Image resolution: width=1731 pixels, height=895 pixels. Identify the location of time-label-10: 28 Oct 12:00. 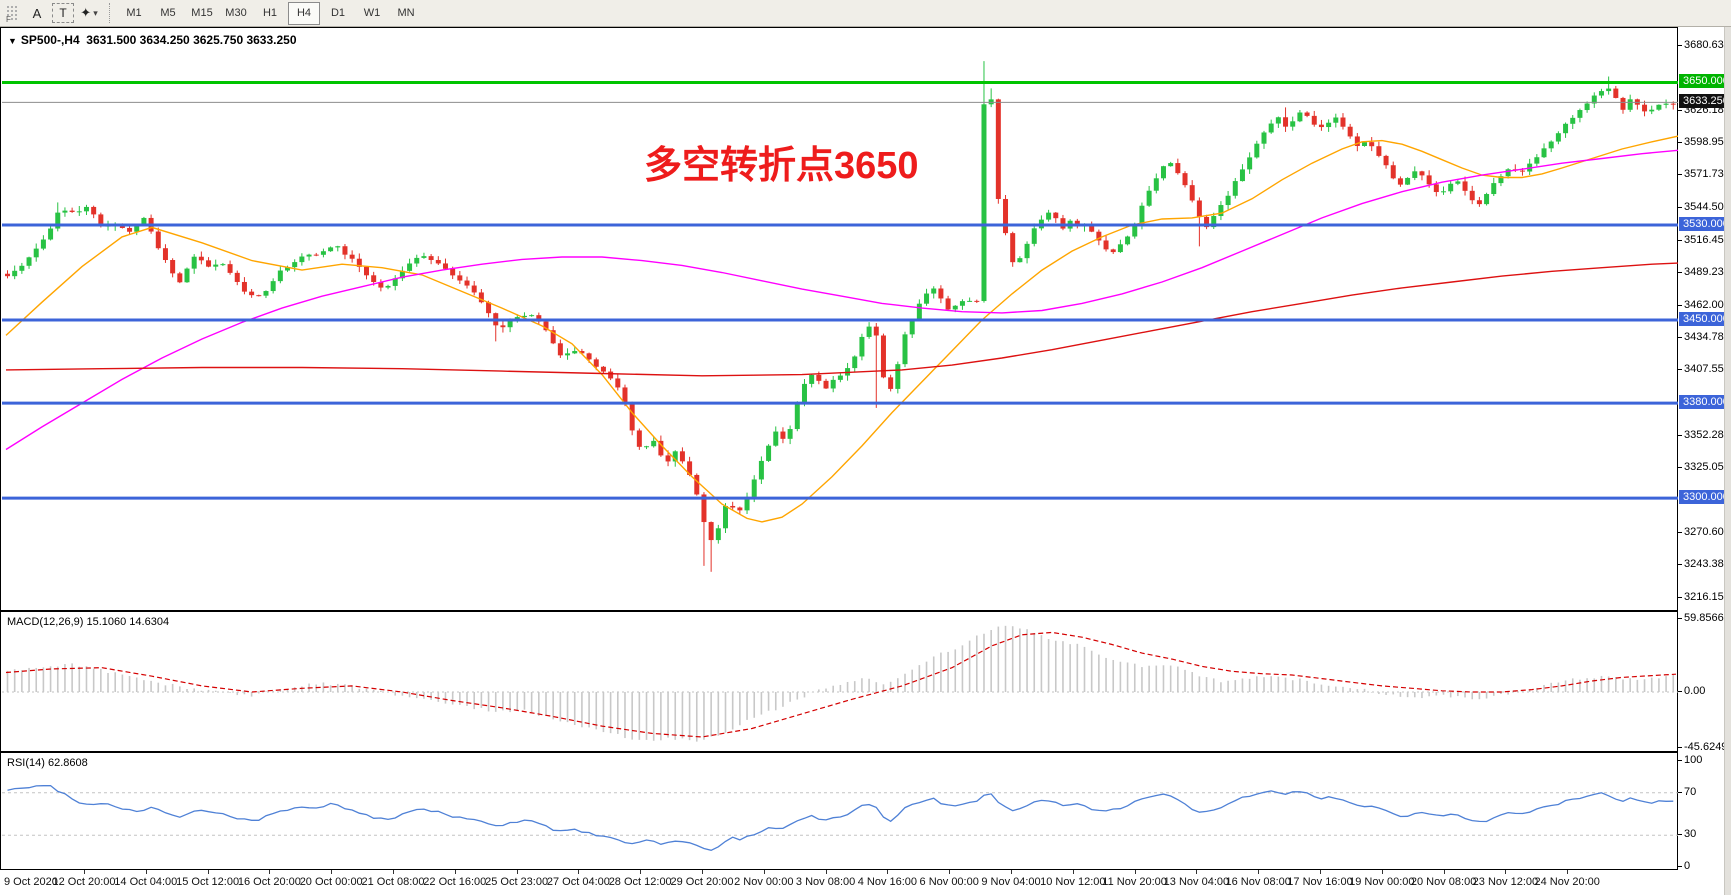
(640, 882).